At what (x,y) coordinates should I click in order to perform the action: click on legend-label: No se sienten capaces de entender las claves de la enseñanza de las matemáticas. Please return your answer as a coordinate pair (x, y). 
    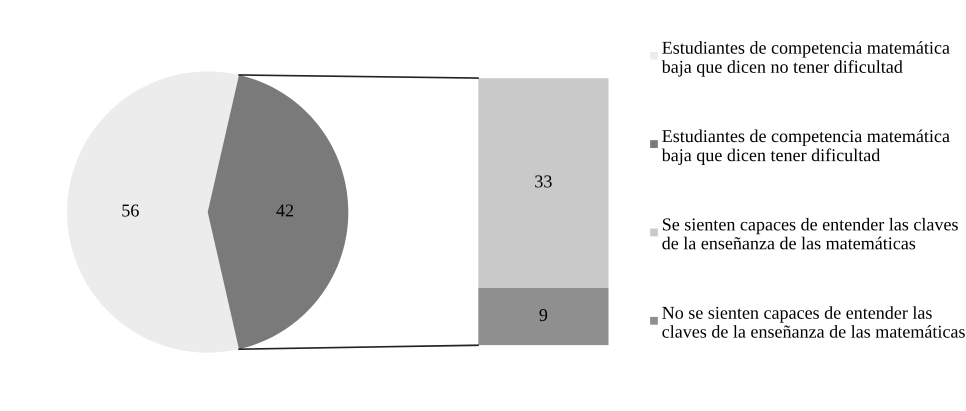
    Looking at the image, I should click on (813, 322).